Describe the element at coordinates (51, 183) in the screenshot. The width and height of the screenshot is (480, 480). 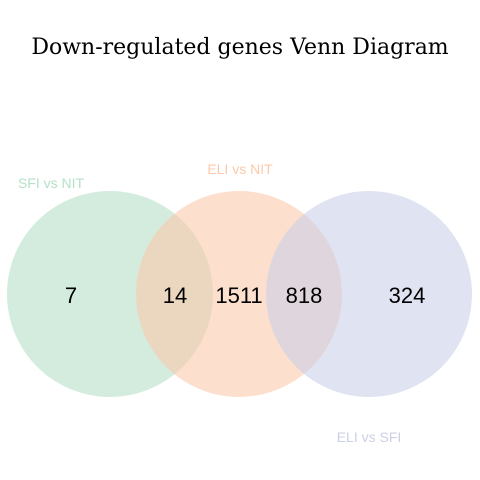
I see `set-label-sfi-vs-nit: SFI vs NIT` at that location.